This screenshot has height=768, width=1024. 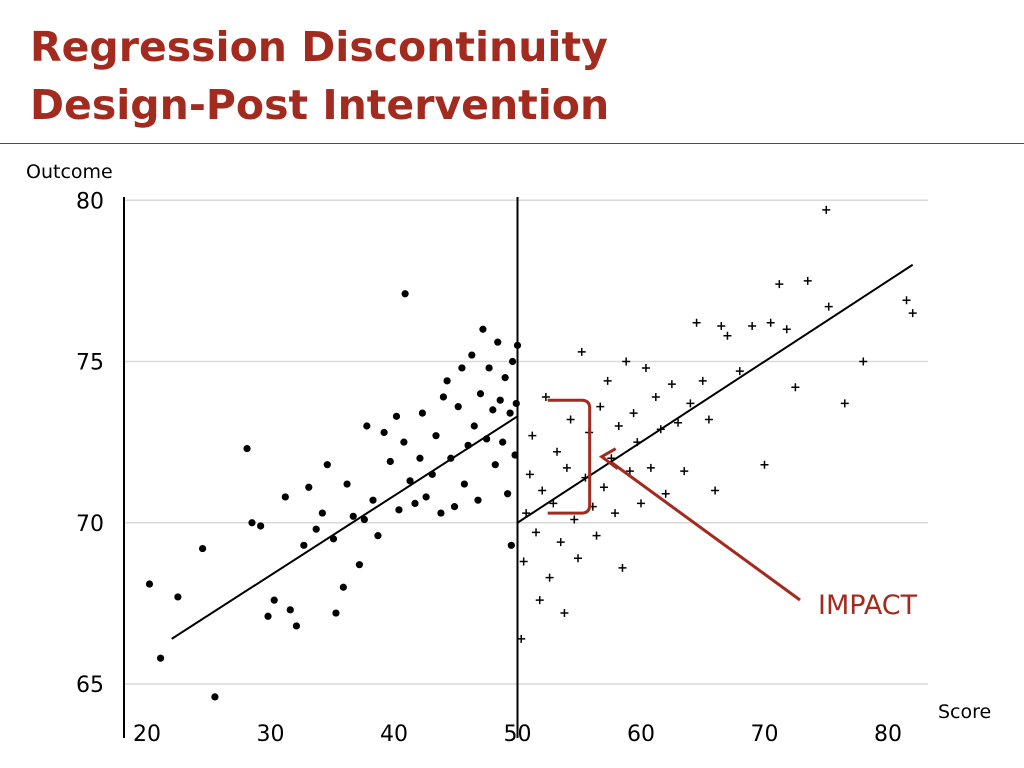 What do you see at coordinates (320, 105) in the screenshot?
I see `title-line-2: Design-Post Intervention` at bounding box center [320, 105].